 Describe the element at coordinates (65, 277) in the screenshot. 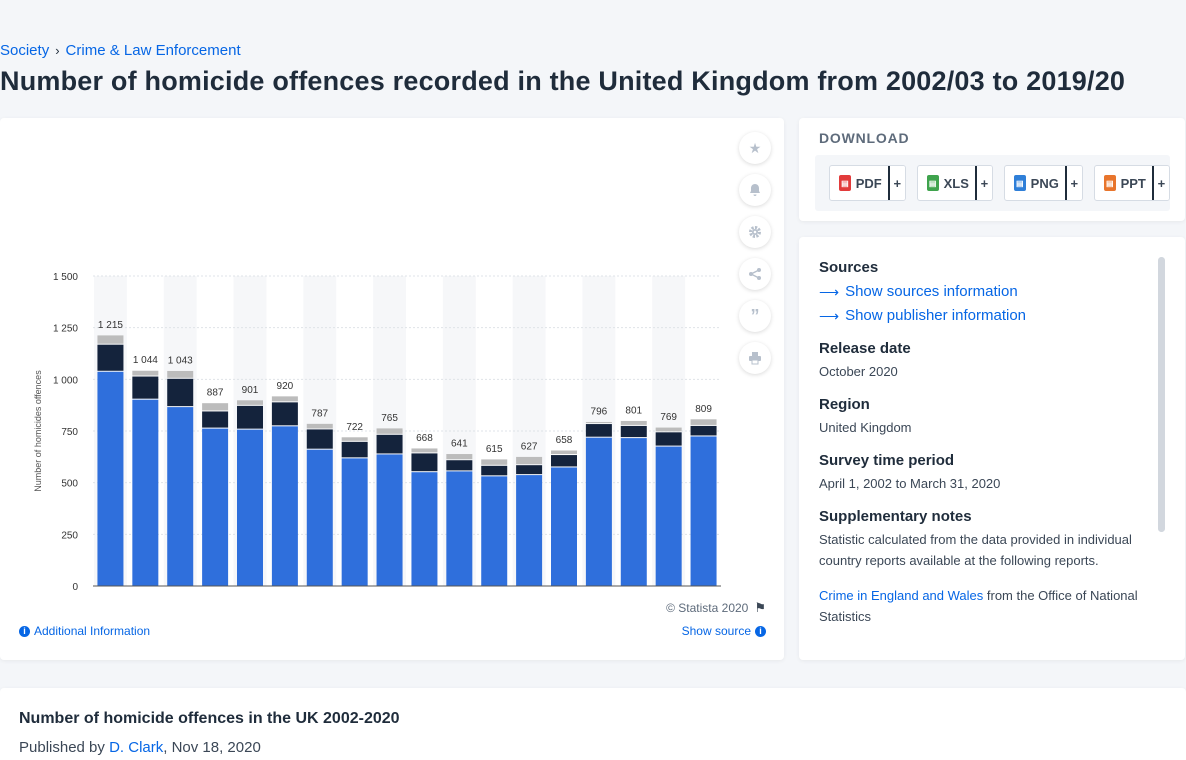

I see `y-tick-label: 1 500` at that location.